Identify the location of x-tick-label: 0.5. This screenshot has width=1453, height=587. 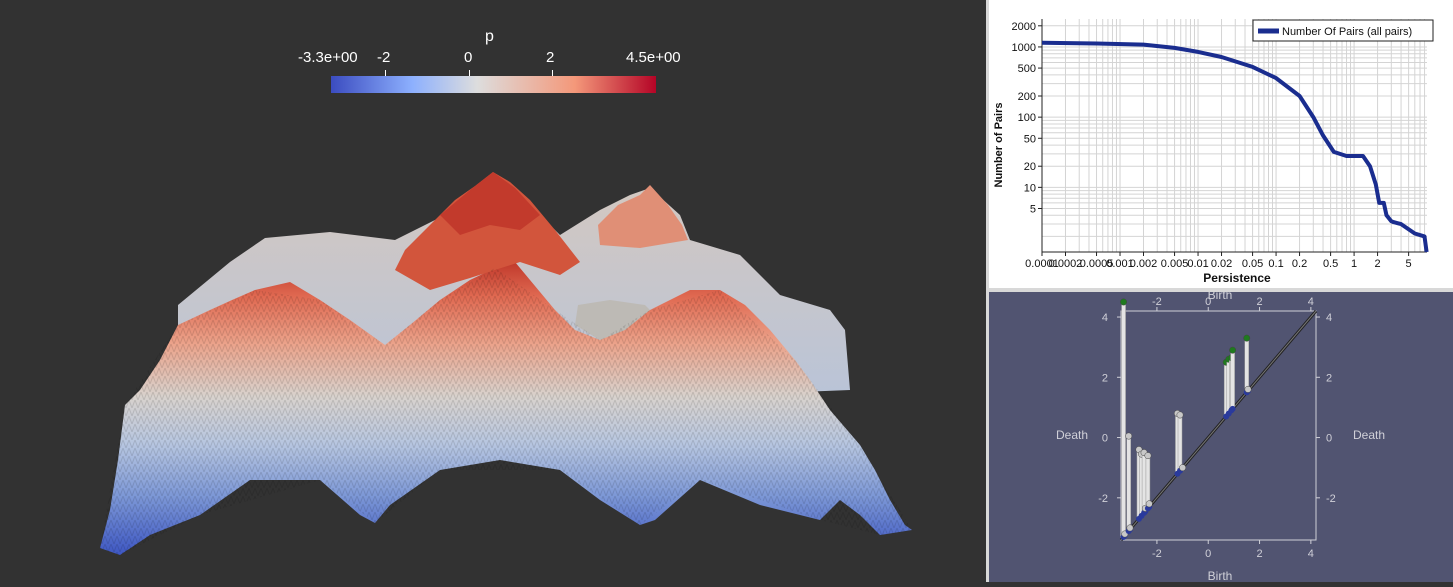
(1330, 264).